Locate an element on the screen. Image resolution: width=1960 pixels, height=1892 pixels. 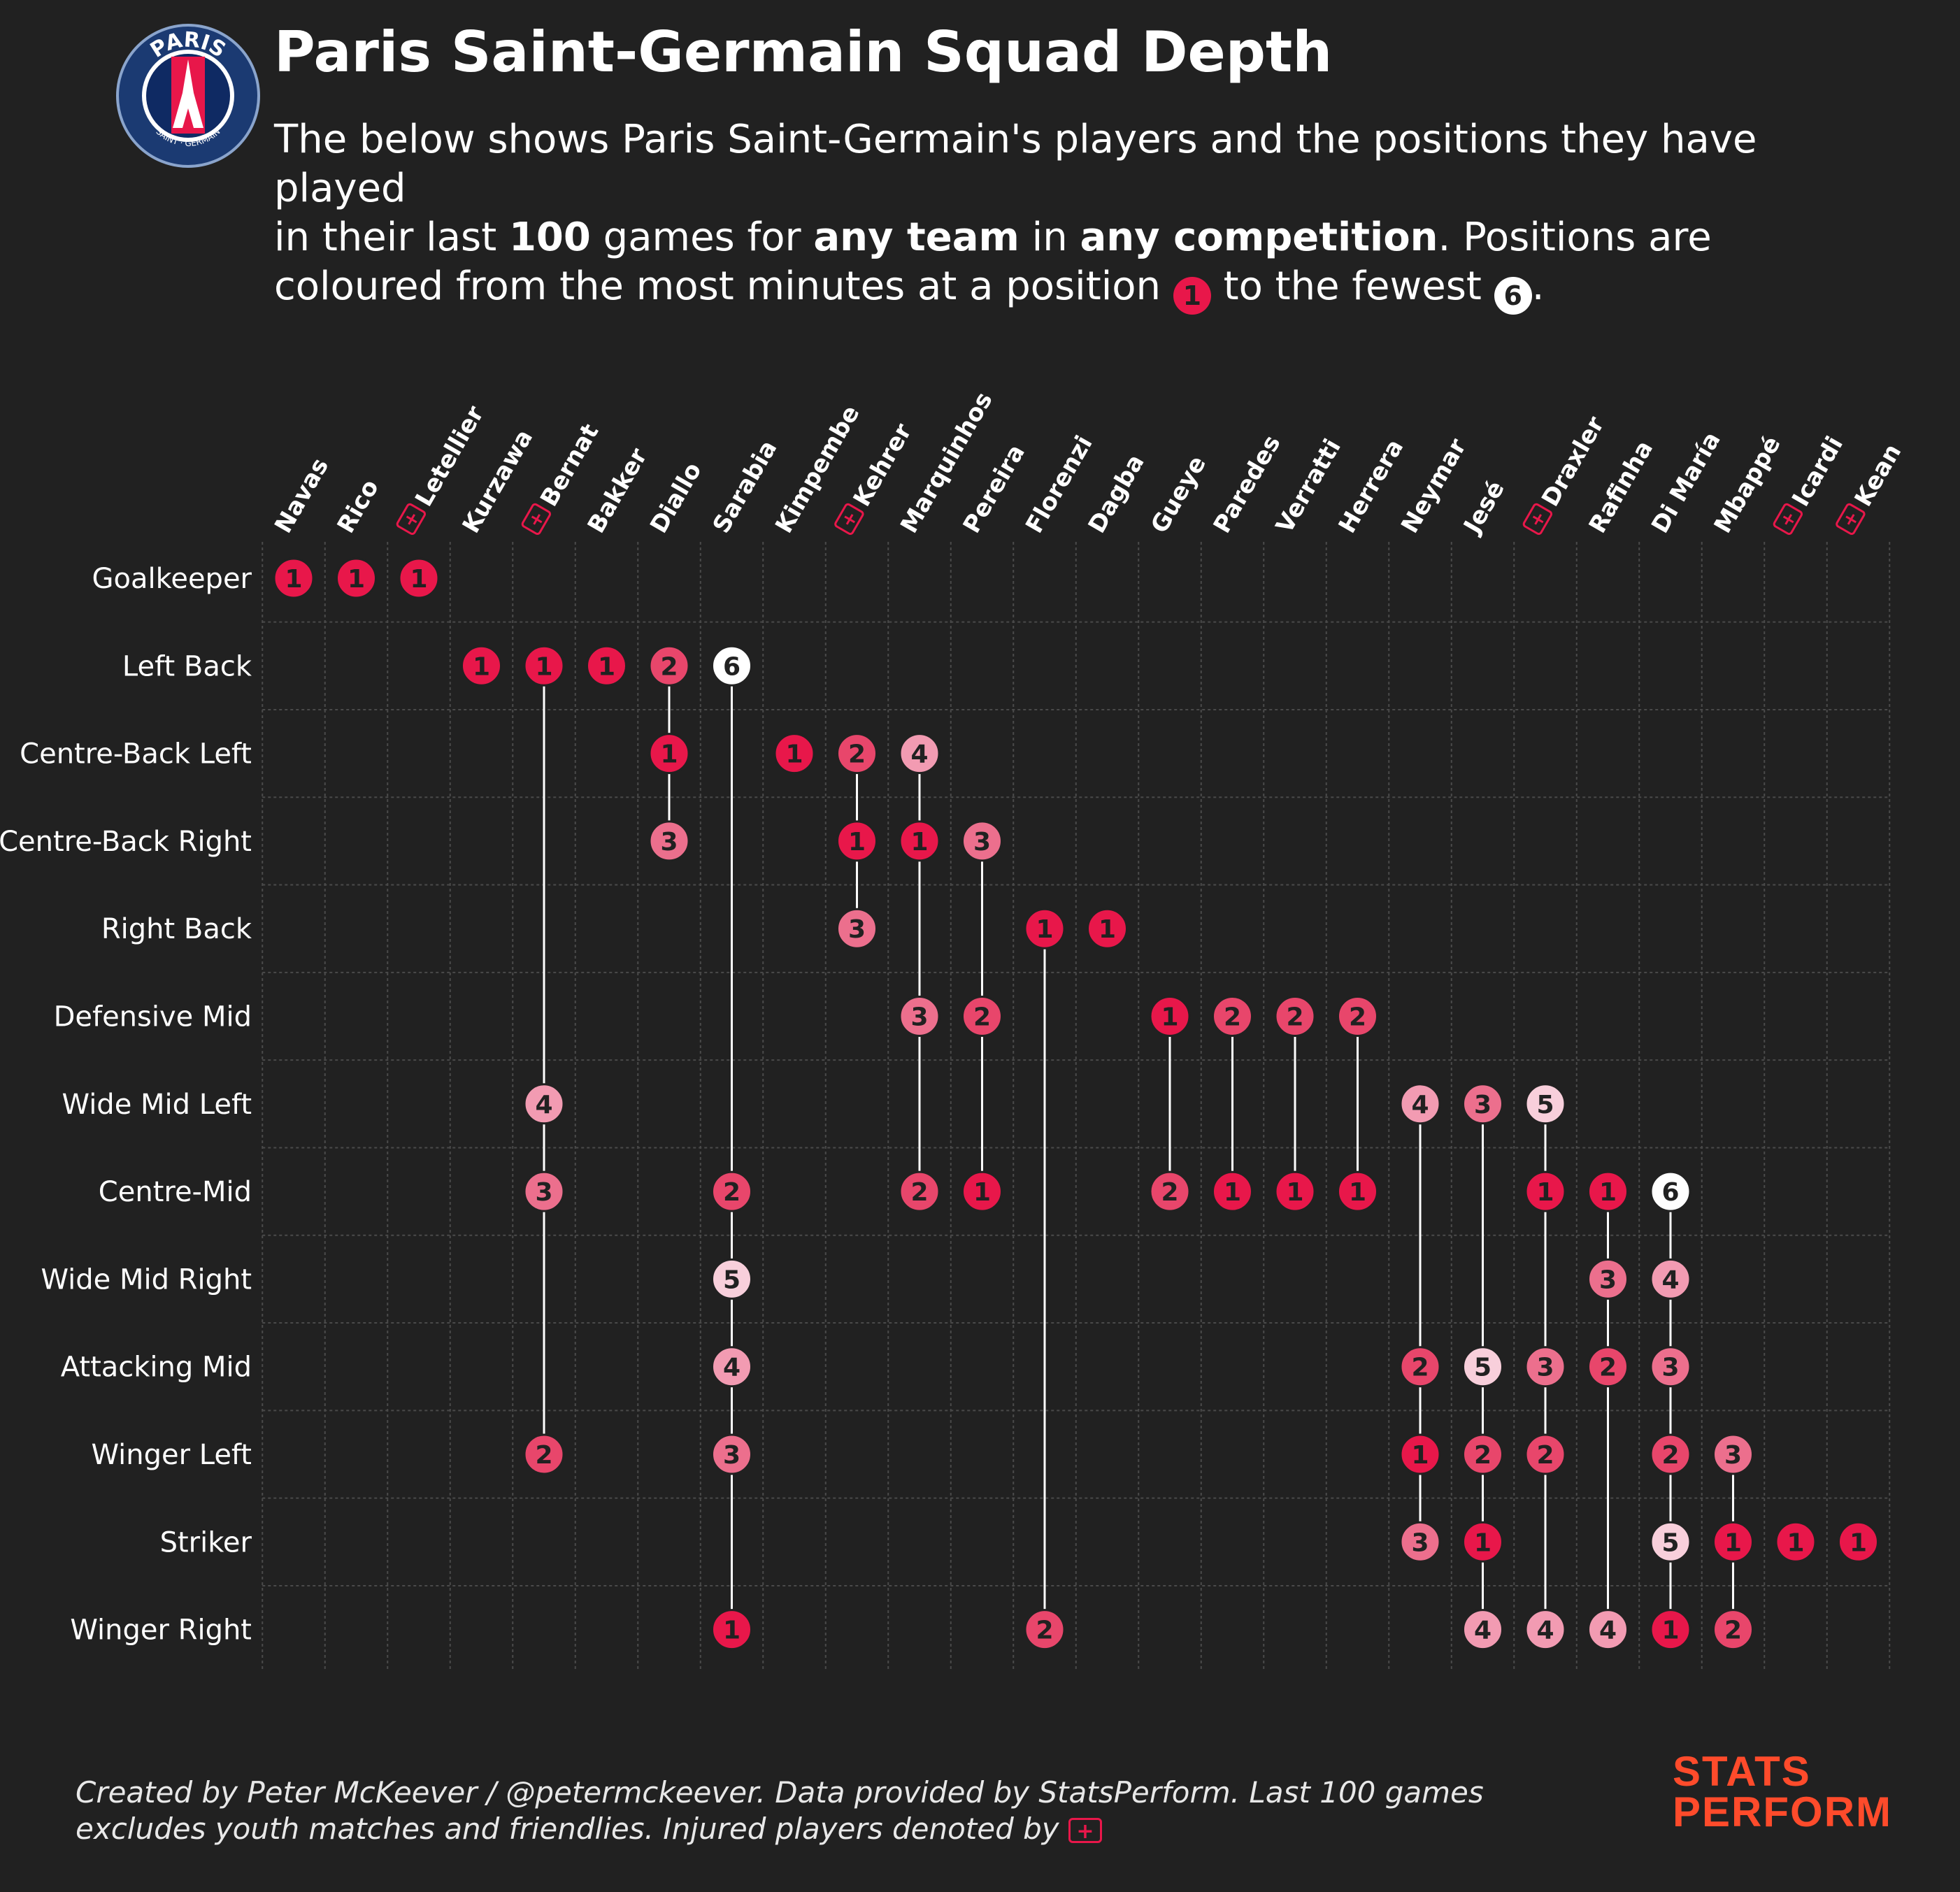
injury-icon is located at coordinates (1085, 1832).